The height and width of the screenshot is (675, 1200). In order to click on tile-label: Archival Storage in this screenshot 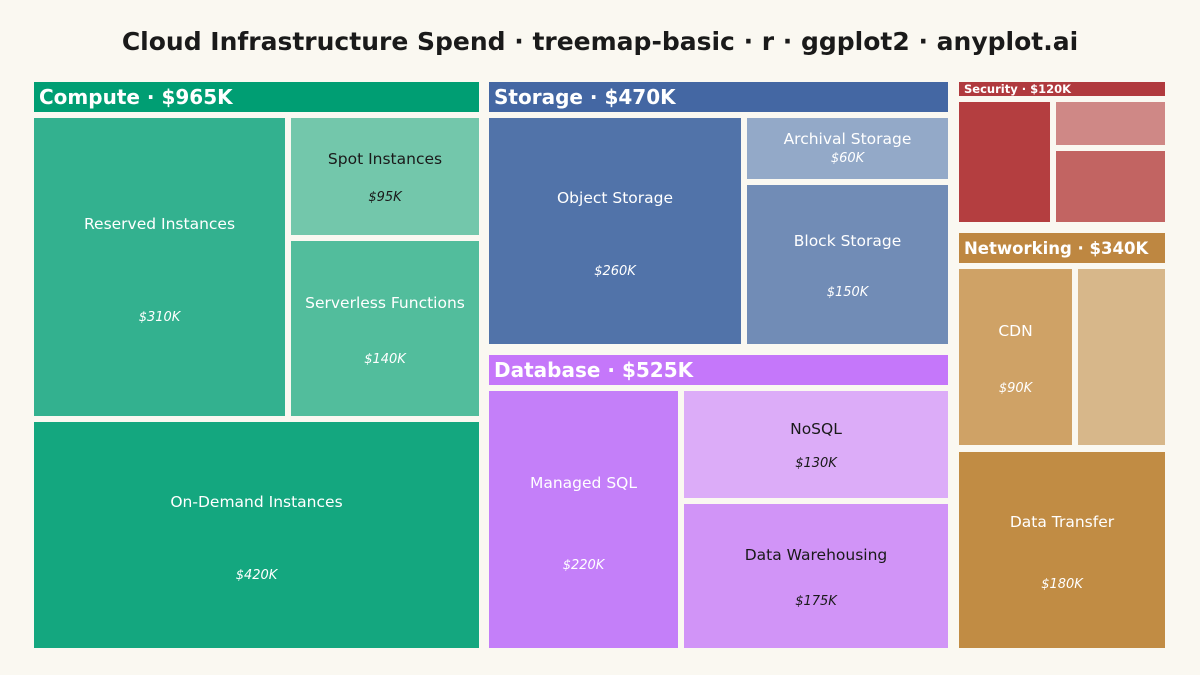, I will do `click(847, 138)`.